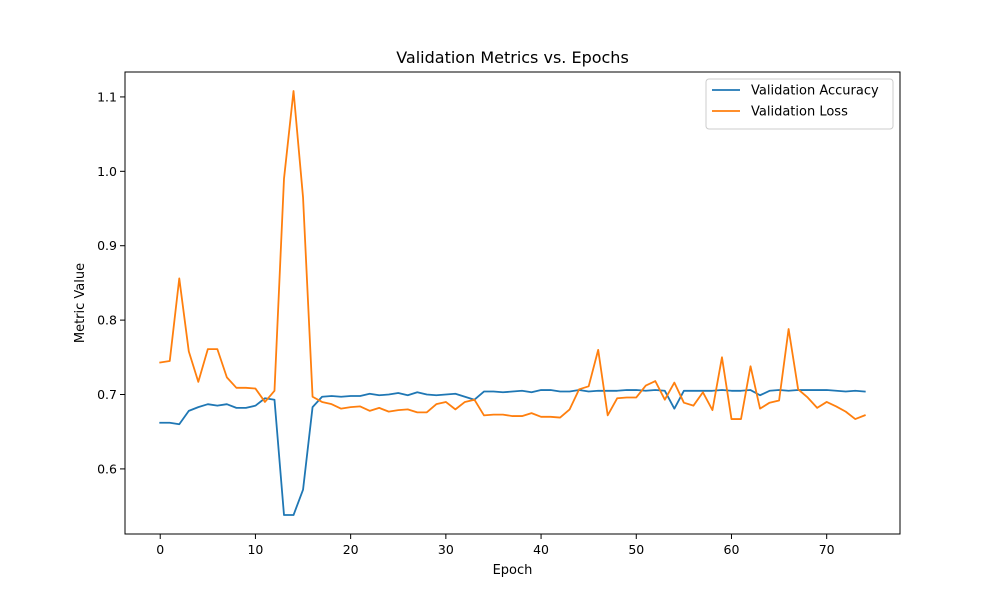 The height and width of the screenshot is (600, 1000). I want to click on x-tick-label: 60, so click(732, 549).